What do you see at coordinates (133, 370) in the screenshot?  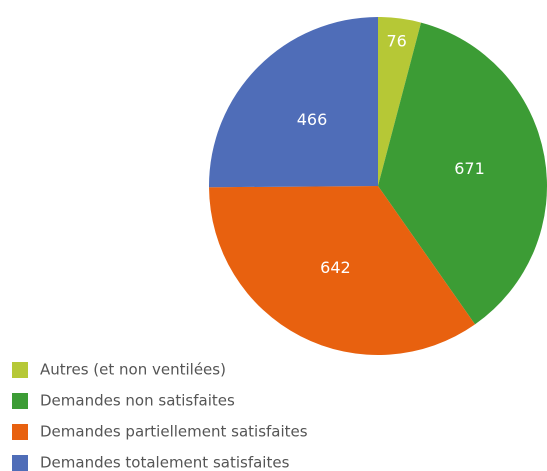 I see `legend-label: Autres (et non ventilées)` at bounding box center [133, 370].